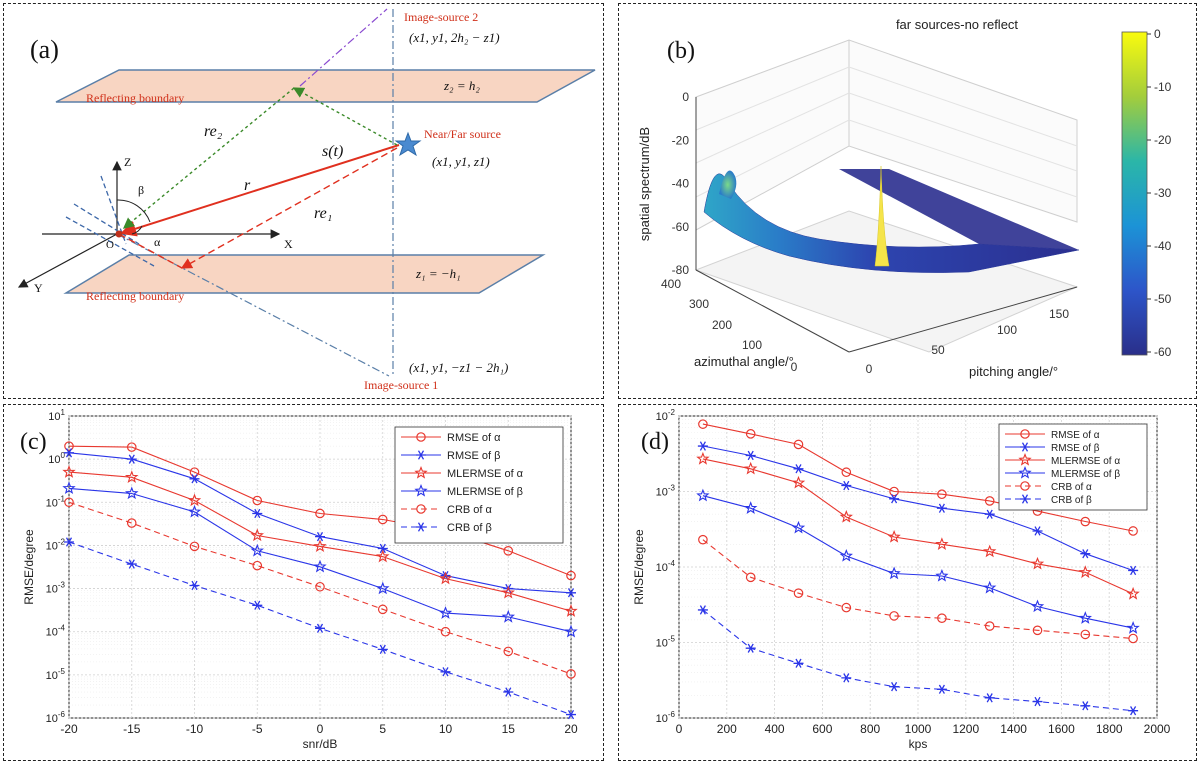  I want to click on legend-entry-label: MLERMSE of β, so click(485, 492).